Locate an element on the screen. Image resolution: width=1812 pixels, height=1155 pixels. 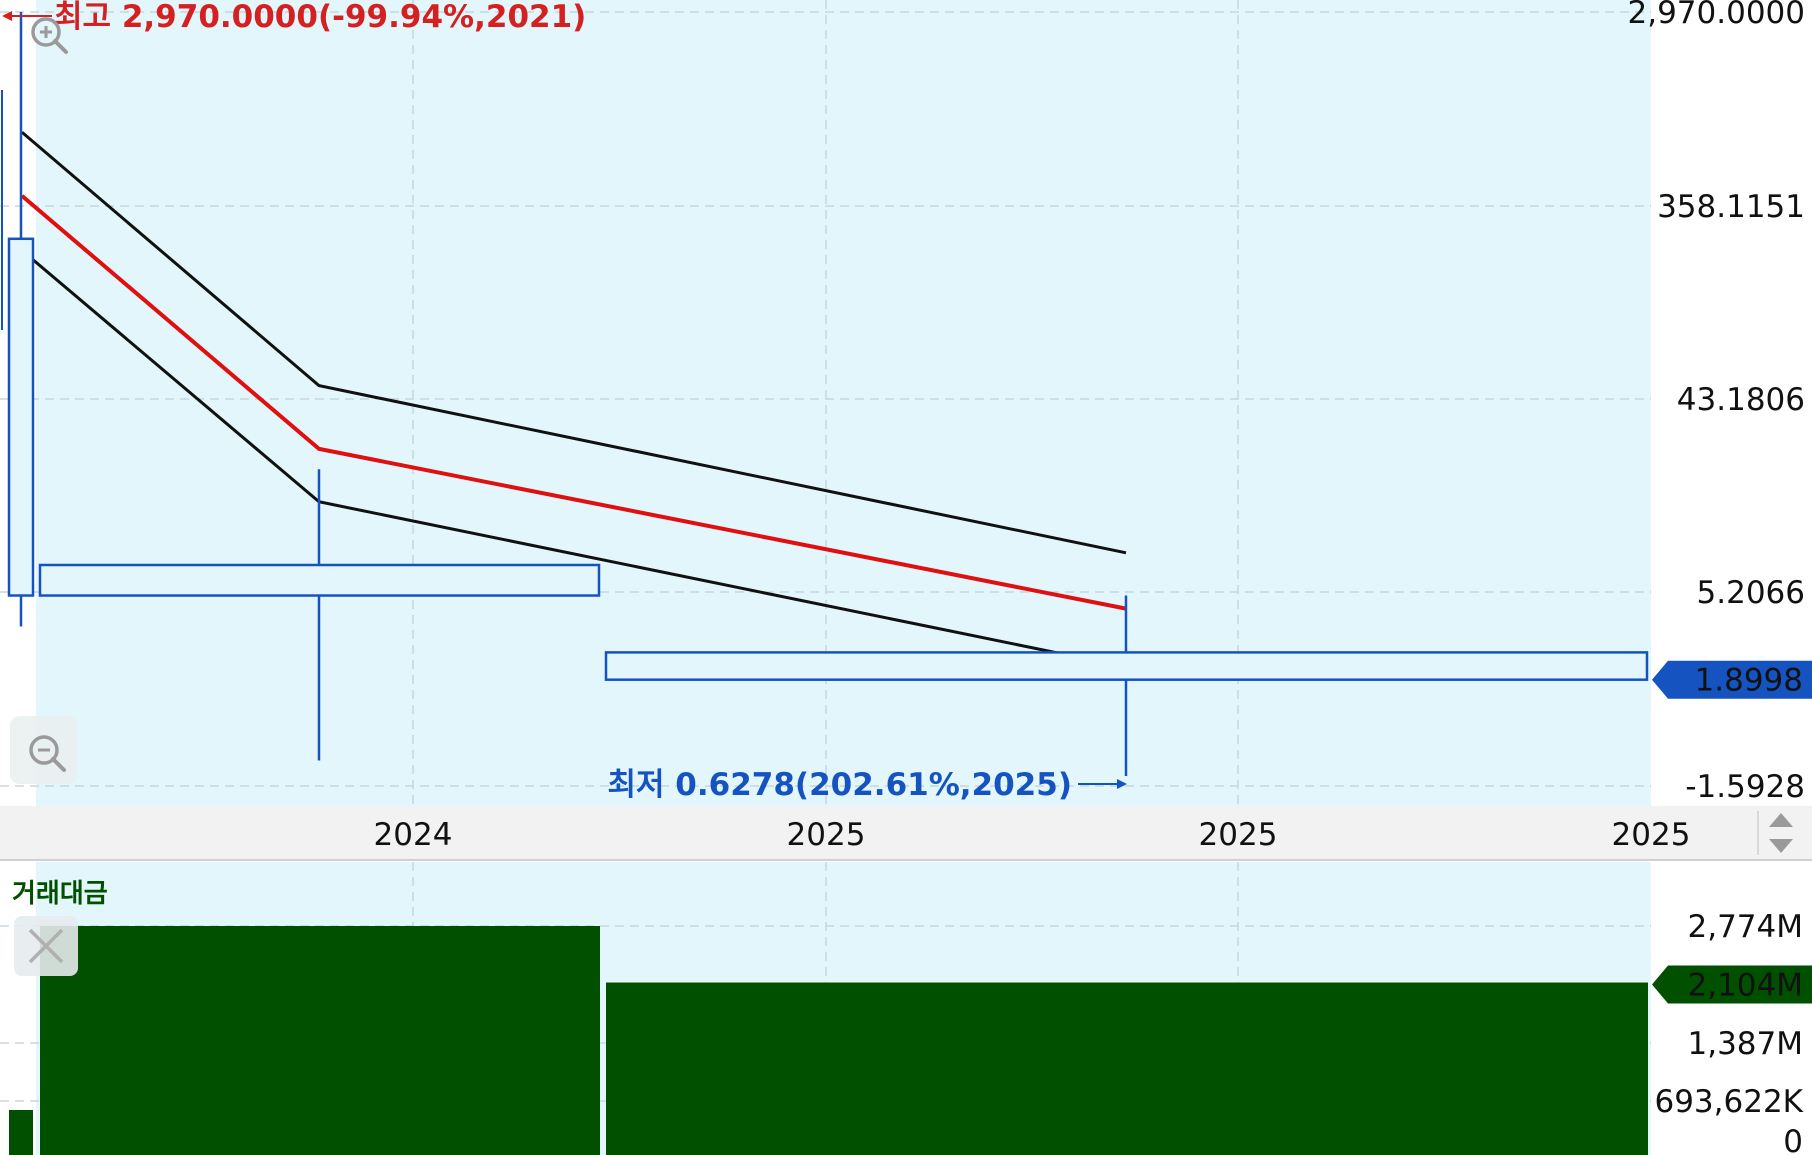
zoom-in-button is located at coordinates (49, 35).